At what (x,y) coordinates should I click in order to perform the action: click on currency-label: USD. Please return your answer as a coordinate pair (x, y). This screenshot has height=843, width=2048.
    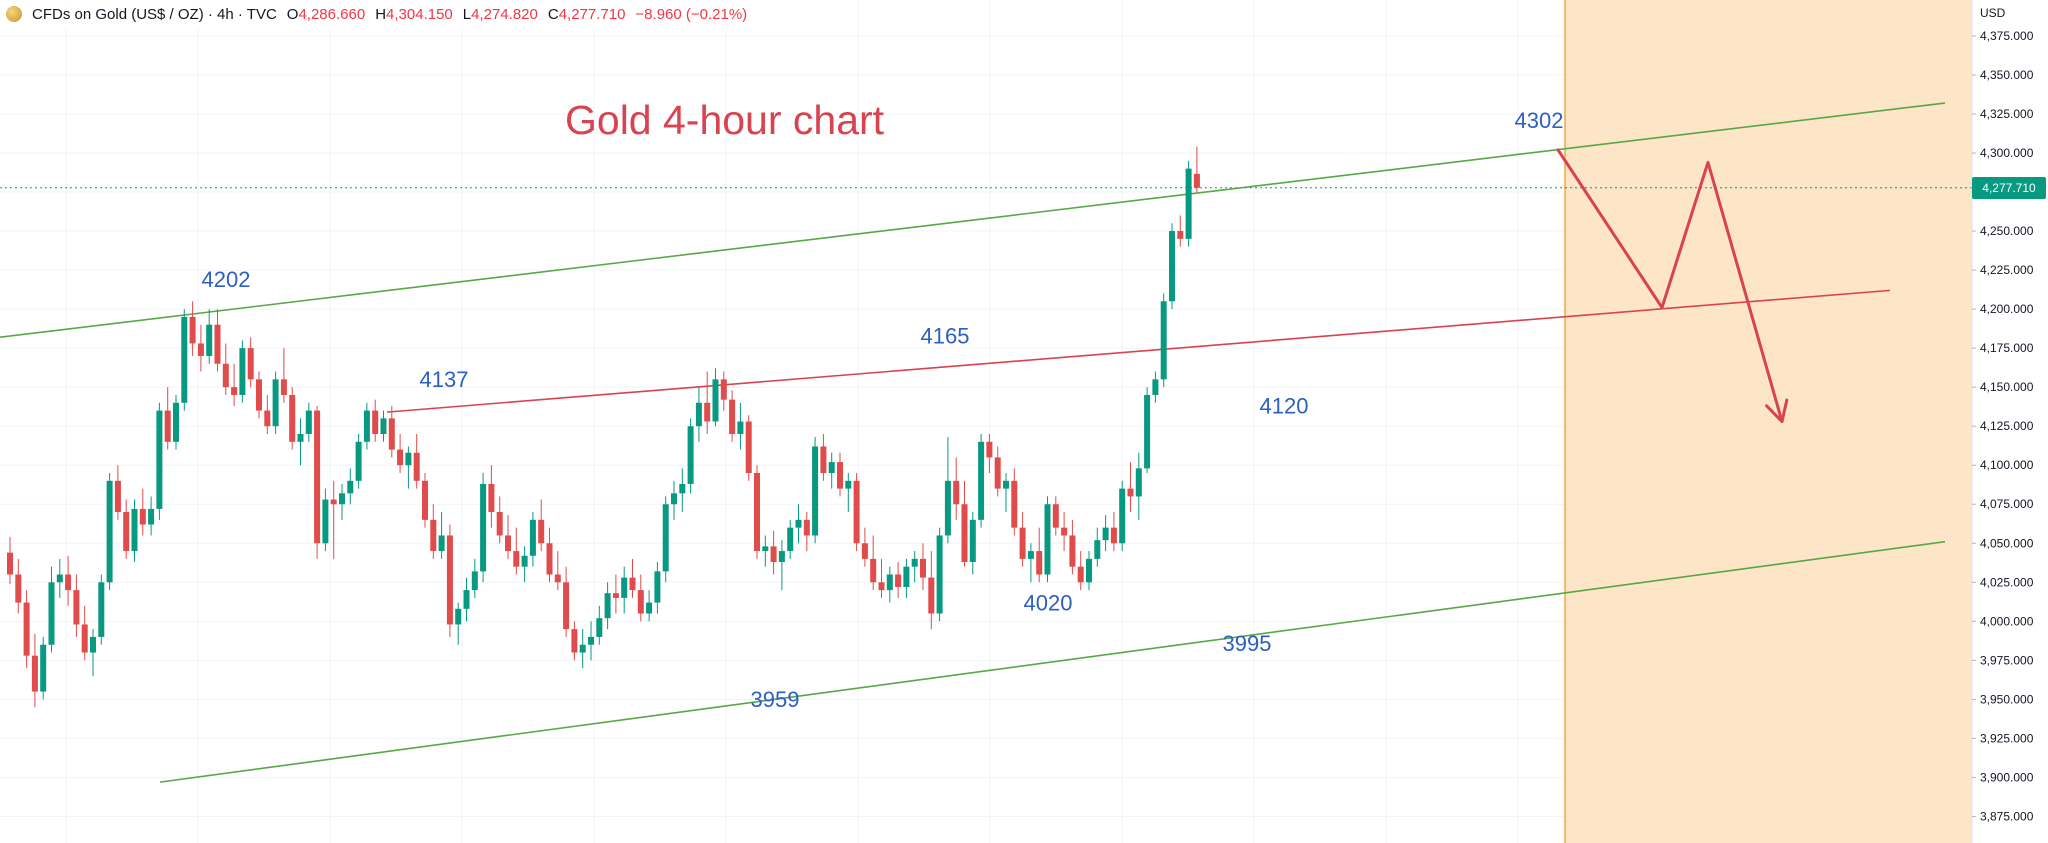
    Looking at the image, I should click on (1993, 13).